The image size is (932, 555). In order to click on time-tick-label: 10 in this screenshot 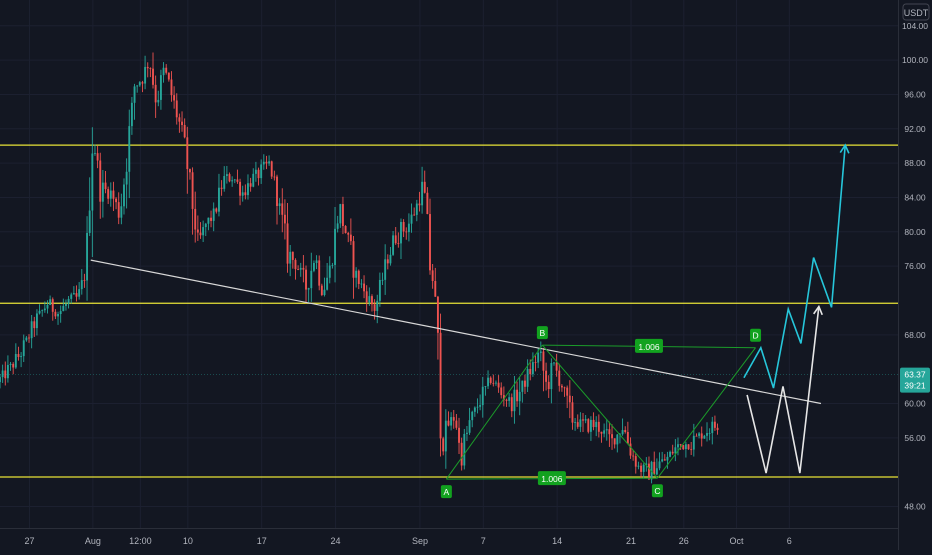, I will do `click(188, 541)`.